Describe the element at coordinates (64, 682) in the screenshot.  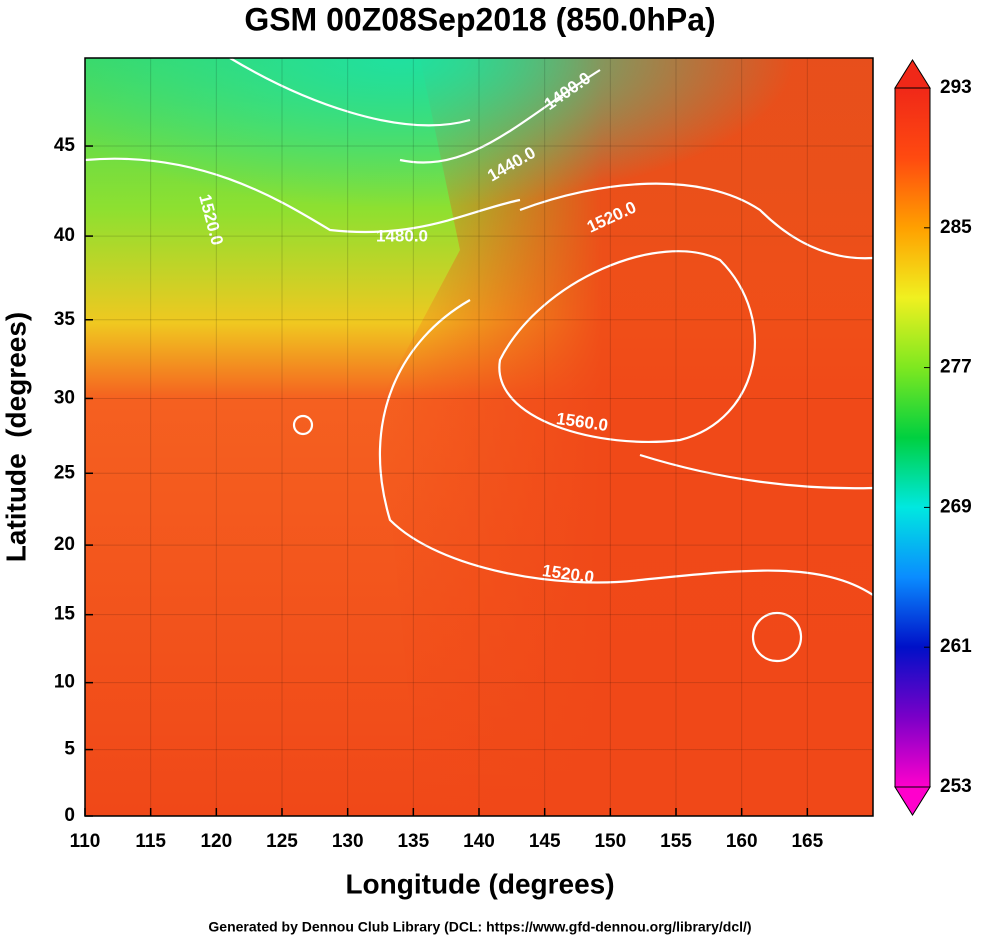
I see `y-tick-label: 10` at that location.